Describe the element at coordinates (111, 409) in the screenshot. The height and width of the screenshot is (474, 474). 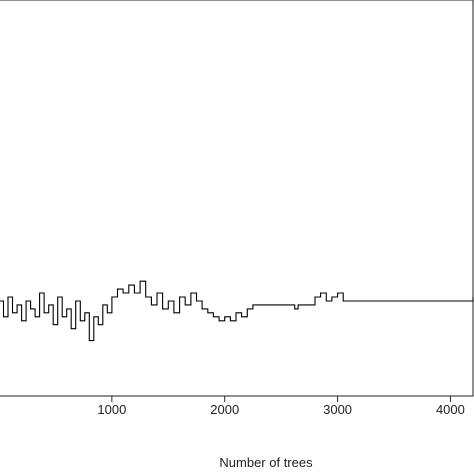
I see `x-tick-label: 1000` at that location.